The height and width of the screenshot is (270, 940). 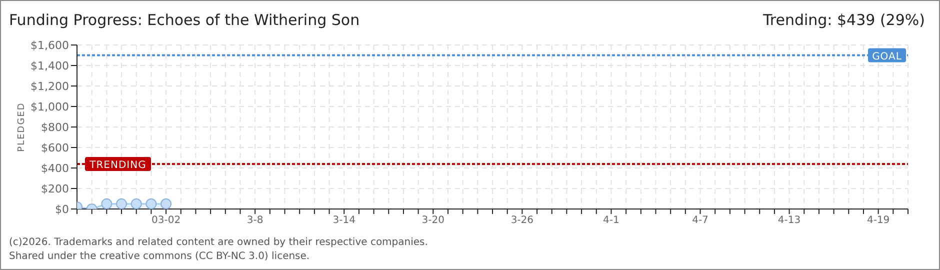 I want to click on text: Shared under the creative commons (CC BY-NC 3.0) license., so click(x=159, y=256).